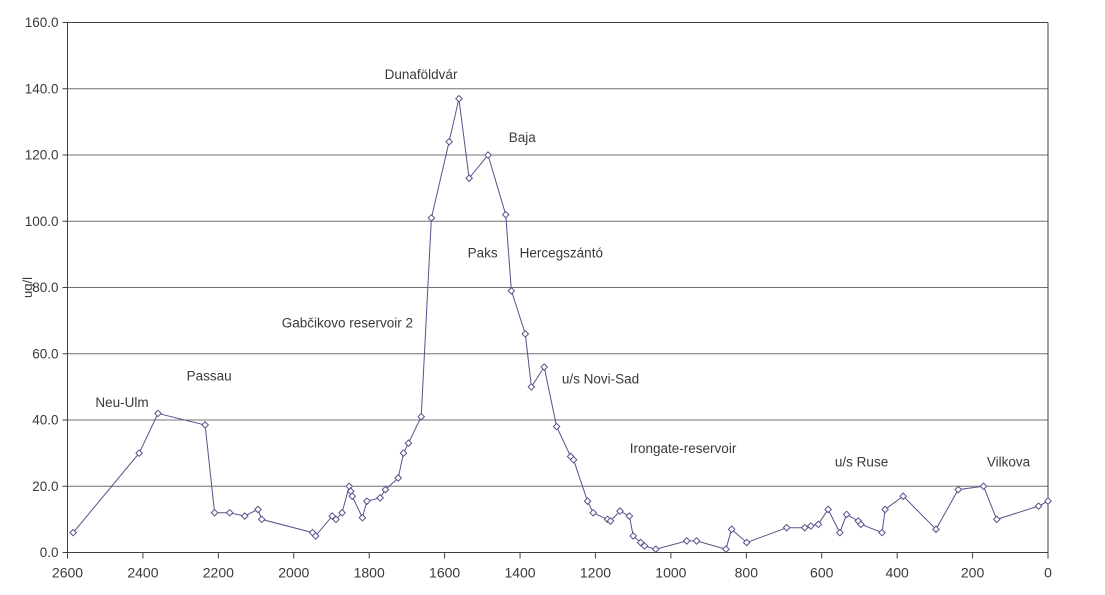 The width and height of the screenshot is (1105, 595). What do you see at coordinates (1048, 573) in the screenshot?
I see `x-tick-label: 0` at bounding box center [1048, 573].